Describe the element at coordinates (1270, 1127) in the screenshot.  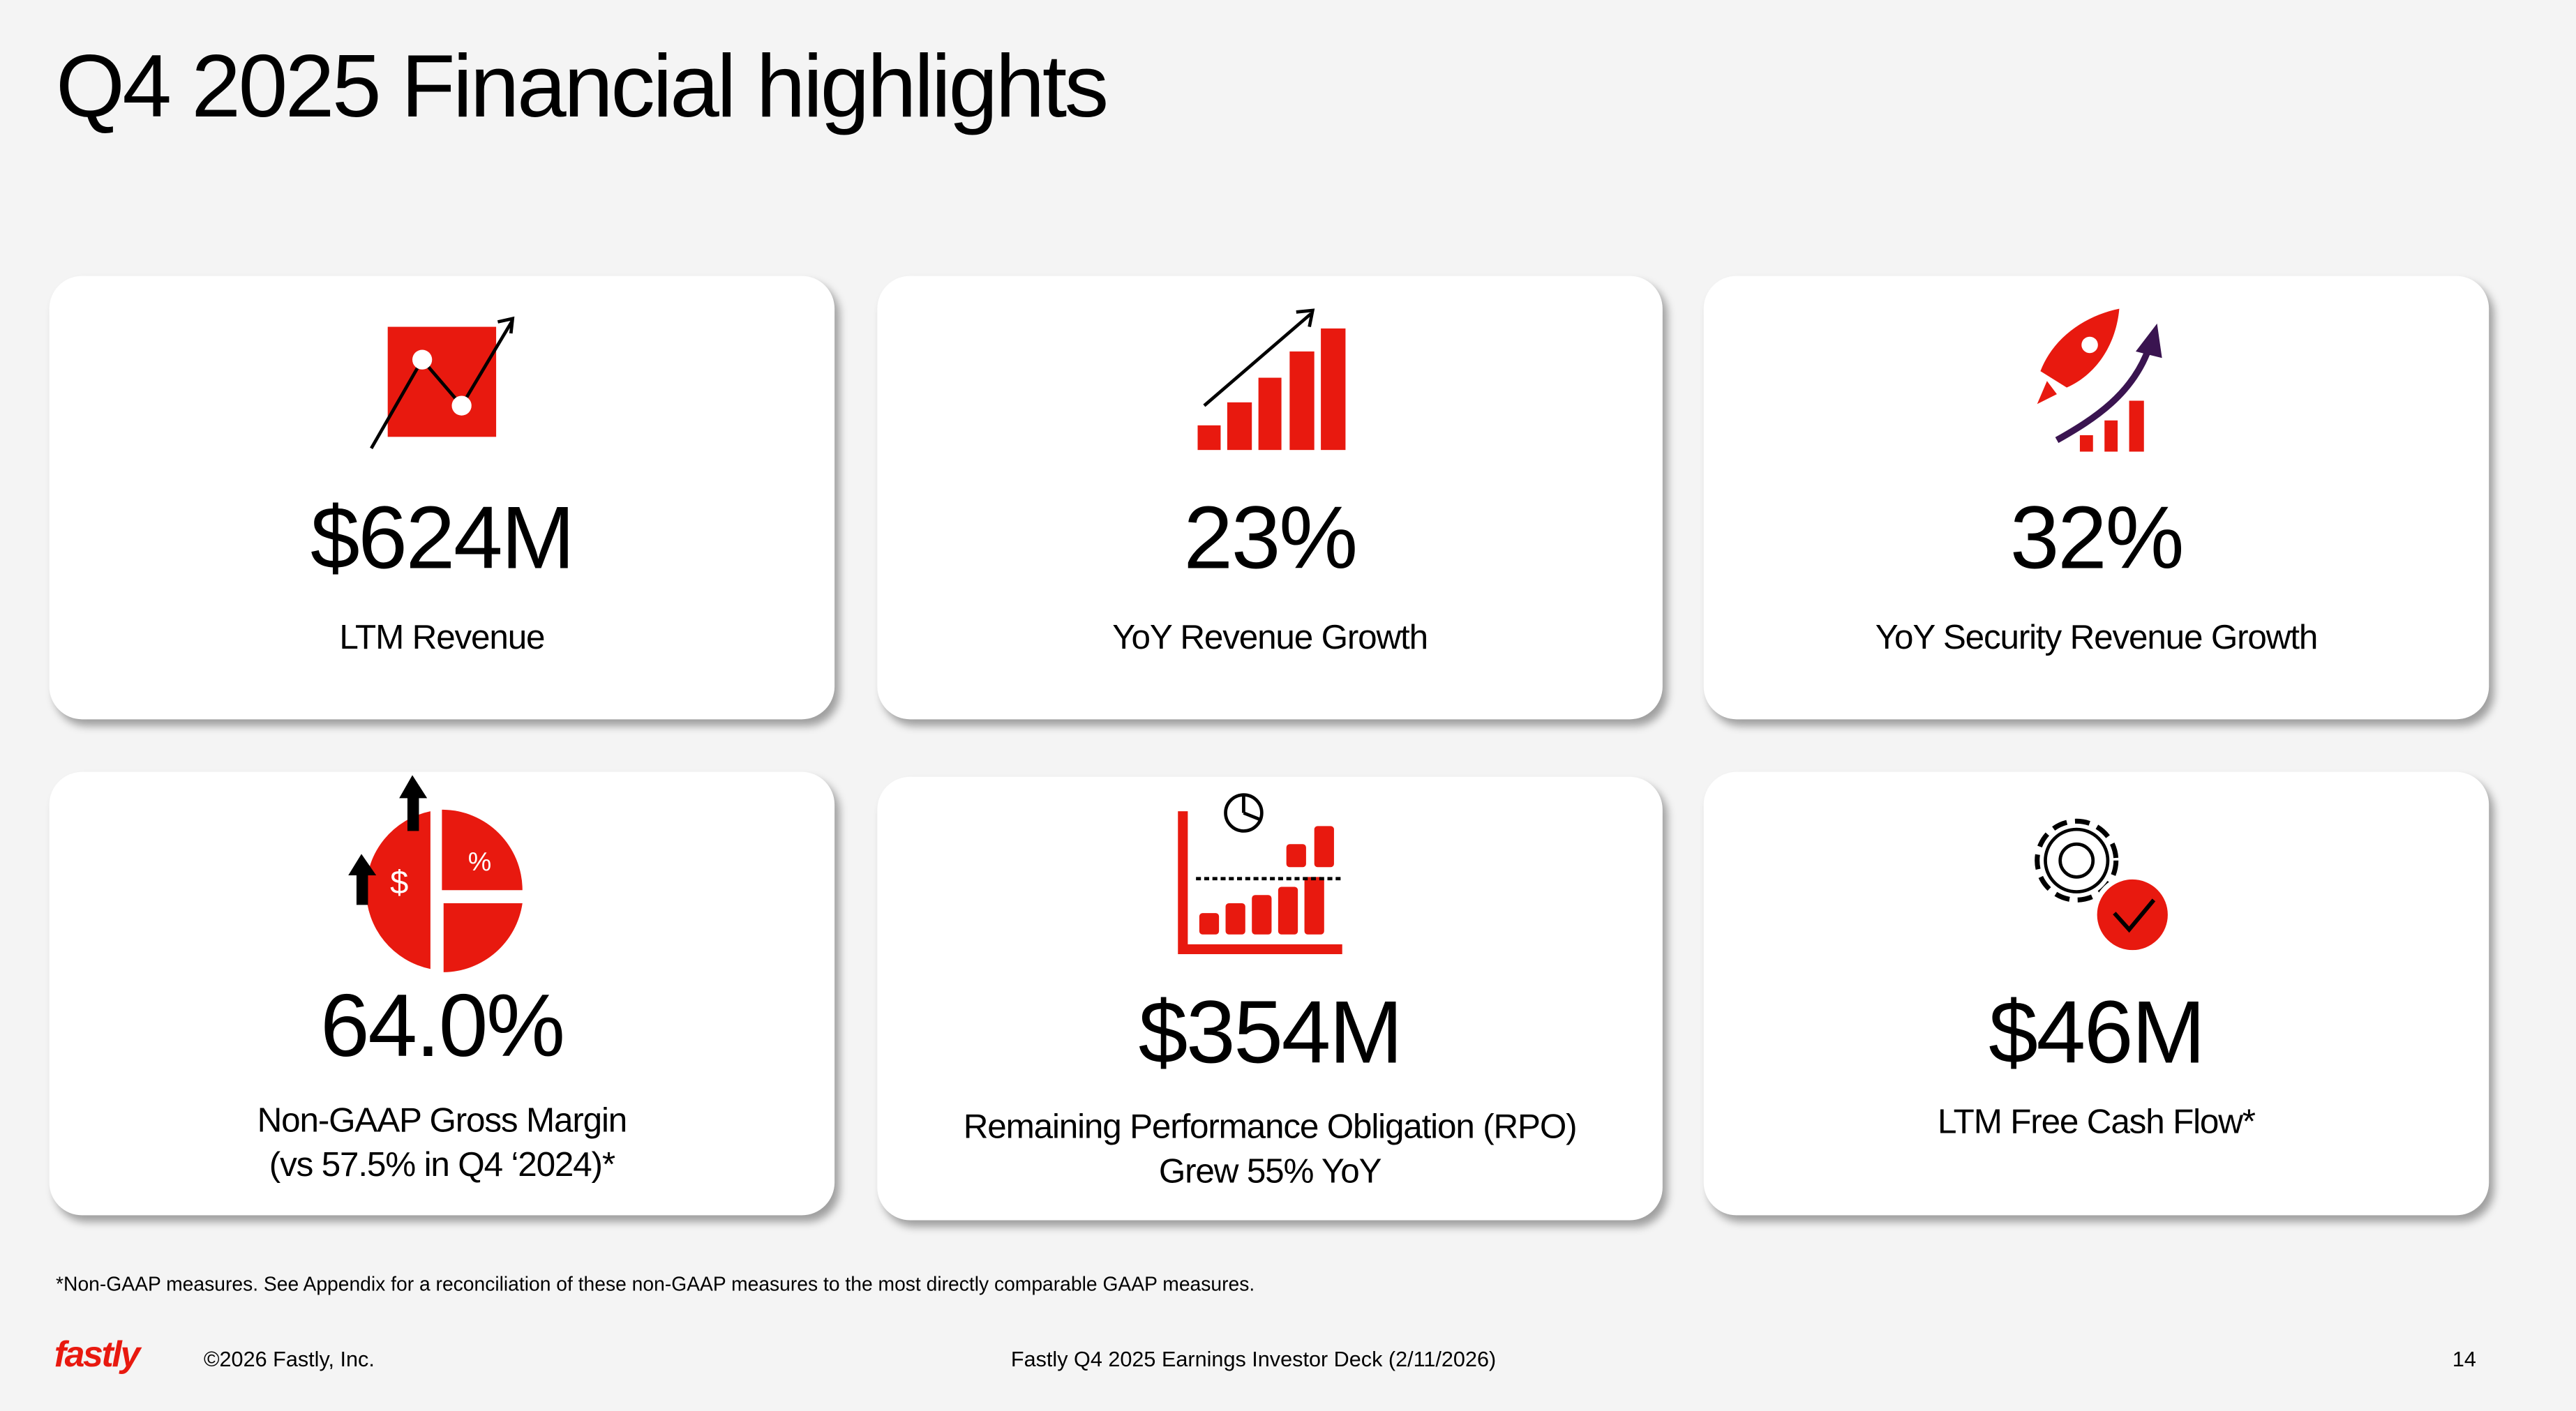
I see `metric-label: Remaining Performance Obligation (RPO)` at that location.